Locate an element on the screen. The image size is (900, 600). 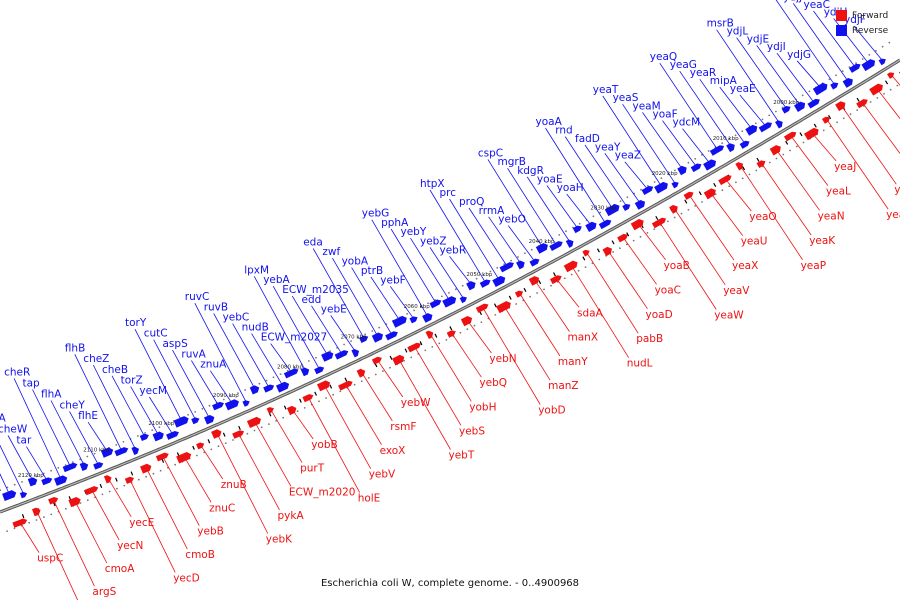
gene-label-fadd: fadD is located at coordinates (587, 139).